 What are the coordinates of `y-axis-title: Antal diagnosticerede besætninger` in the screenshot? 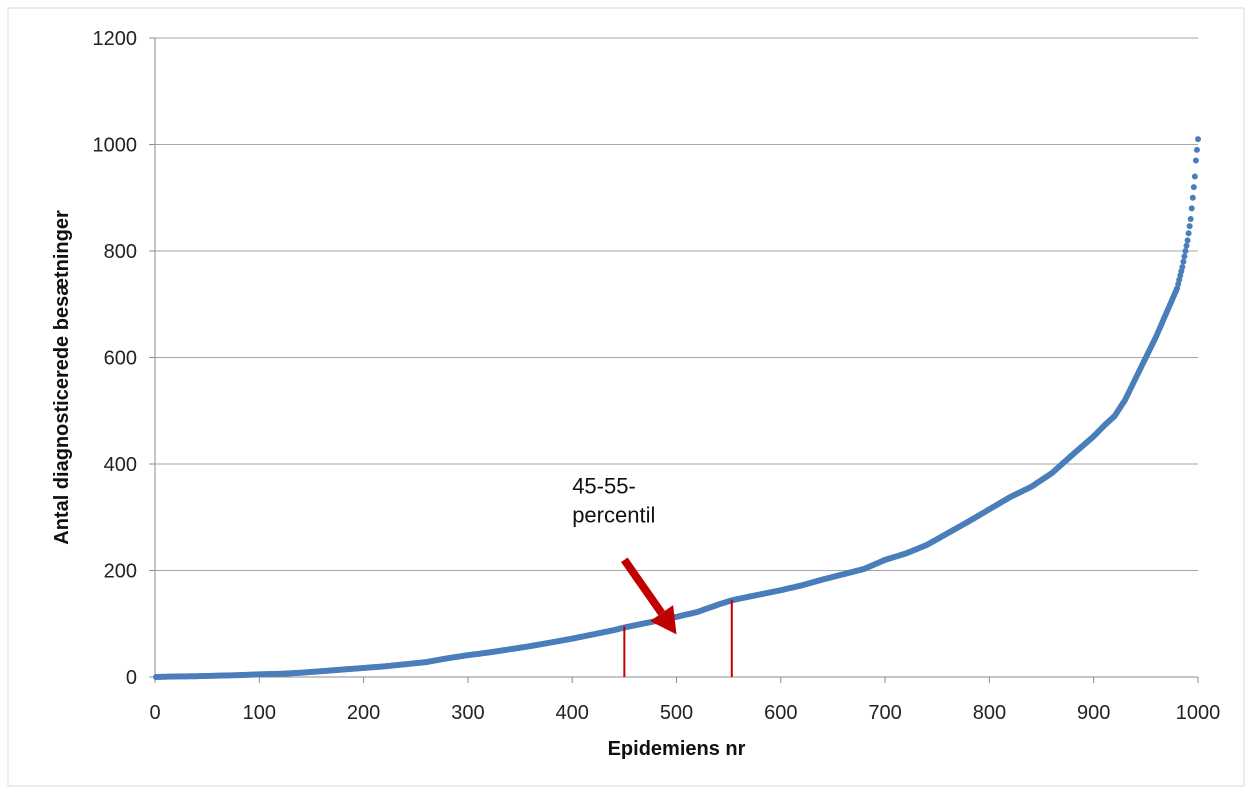 It's located at (62, 377).